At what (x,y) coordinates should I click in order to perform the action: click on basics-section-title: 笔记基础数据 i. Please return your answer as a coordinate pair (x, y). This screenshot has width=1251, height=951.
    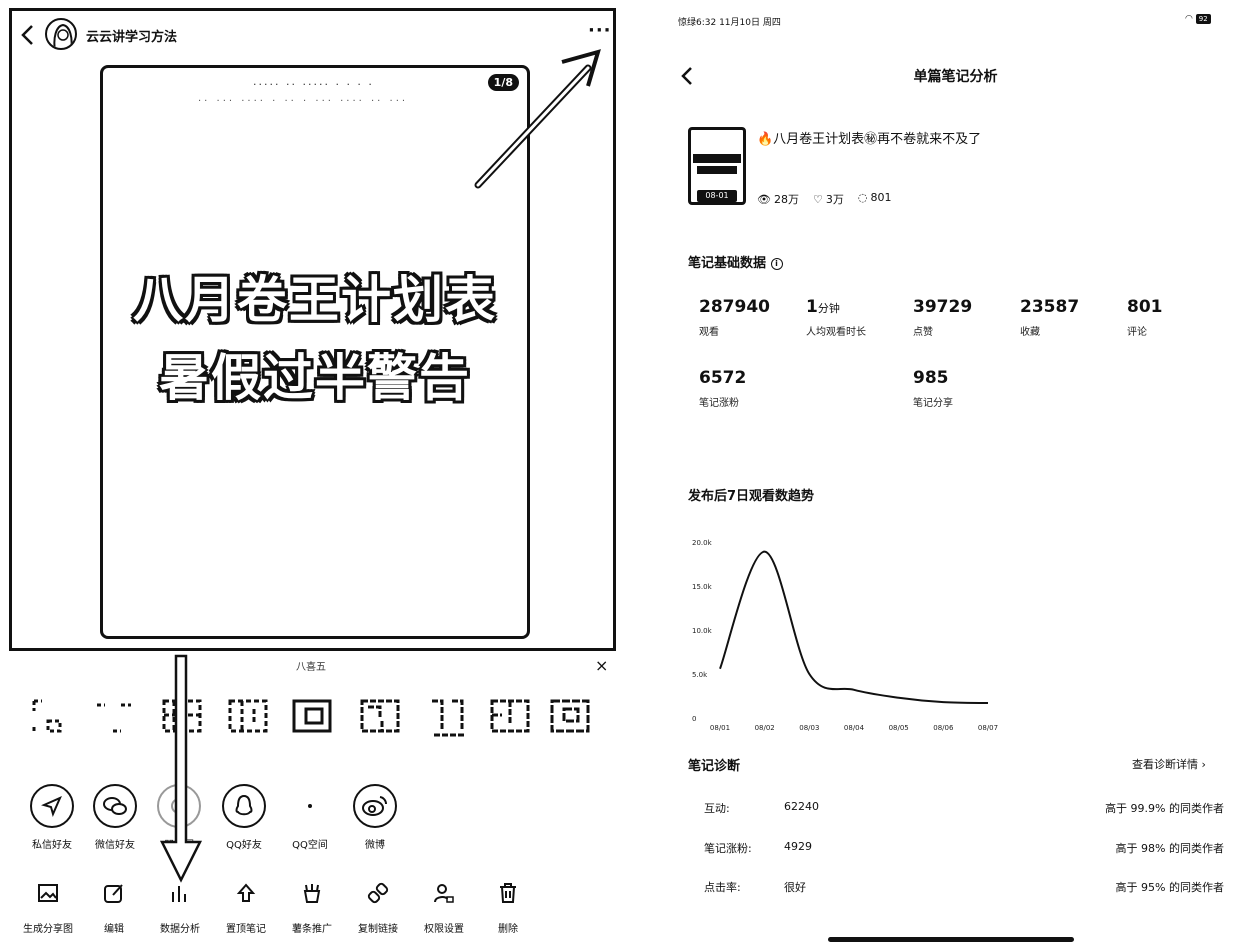
    Looking at the image, I should click on (735, 261).